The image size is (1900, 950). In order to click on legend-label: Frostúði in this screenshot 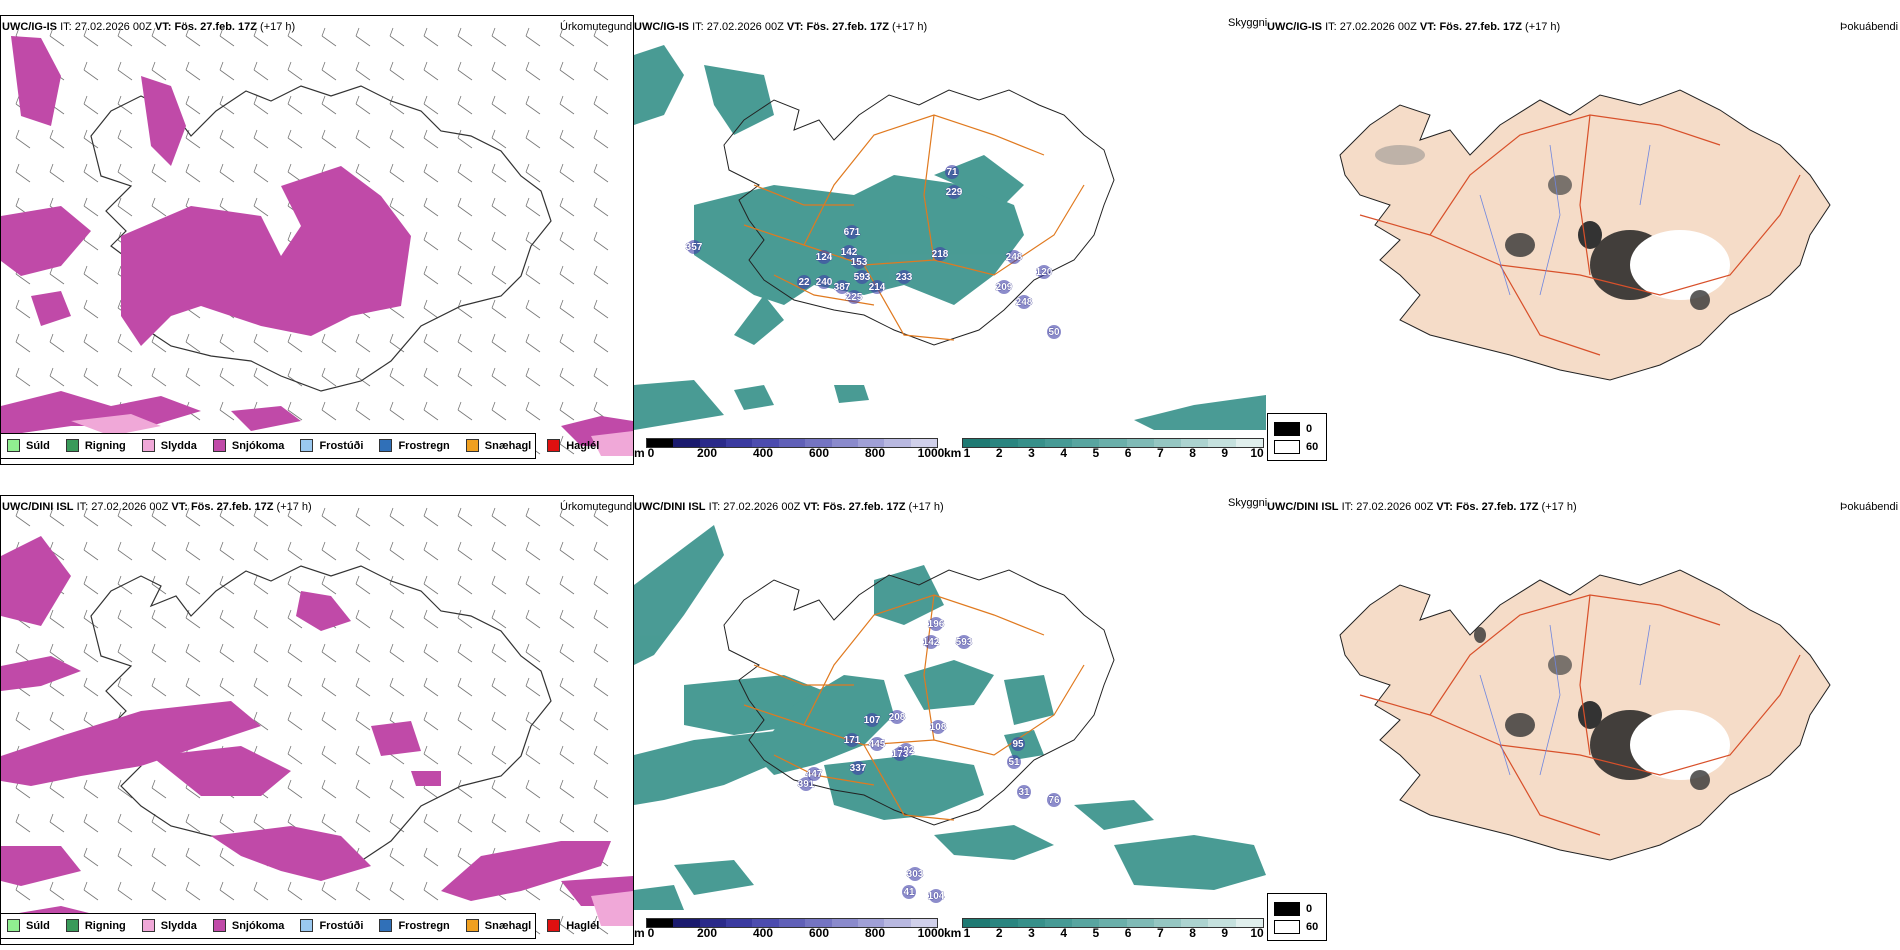, I will do `click(341, 445)`.